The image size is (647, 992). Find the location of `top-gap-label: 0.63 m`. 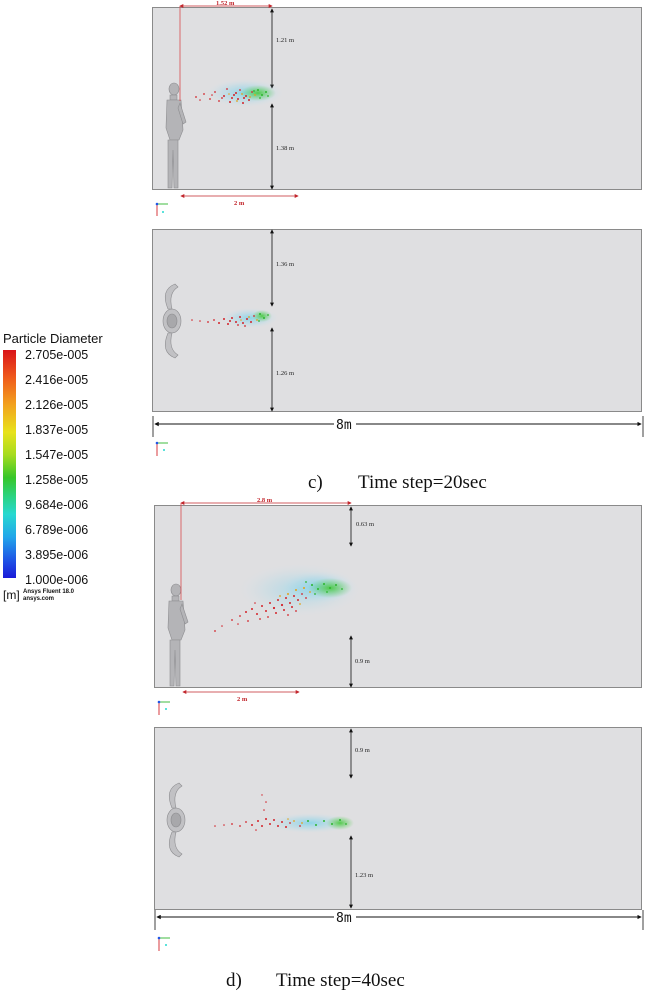

top-gap-label: 0.63 m is located at coordinates (365, 524).